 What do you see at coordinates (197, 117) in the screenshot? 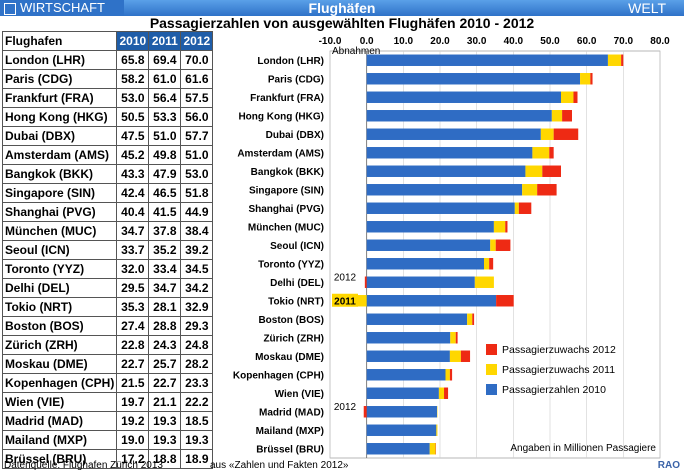
I see `passenger-value-cell: 56.0` at bounding box center [197, 117].